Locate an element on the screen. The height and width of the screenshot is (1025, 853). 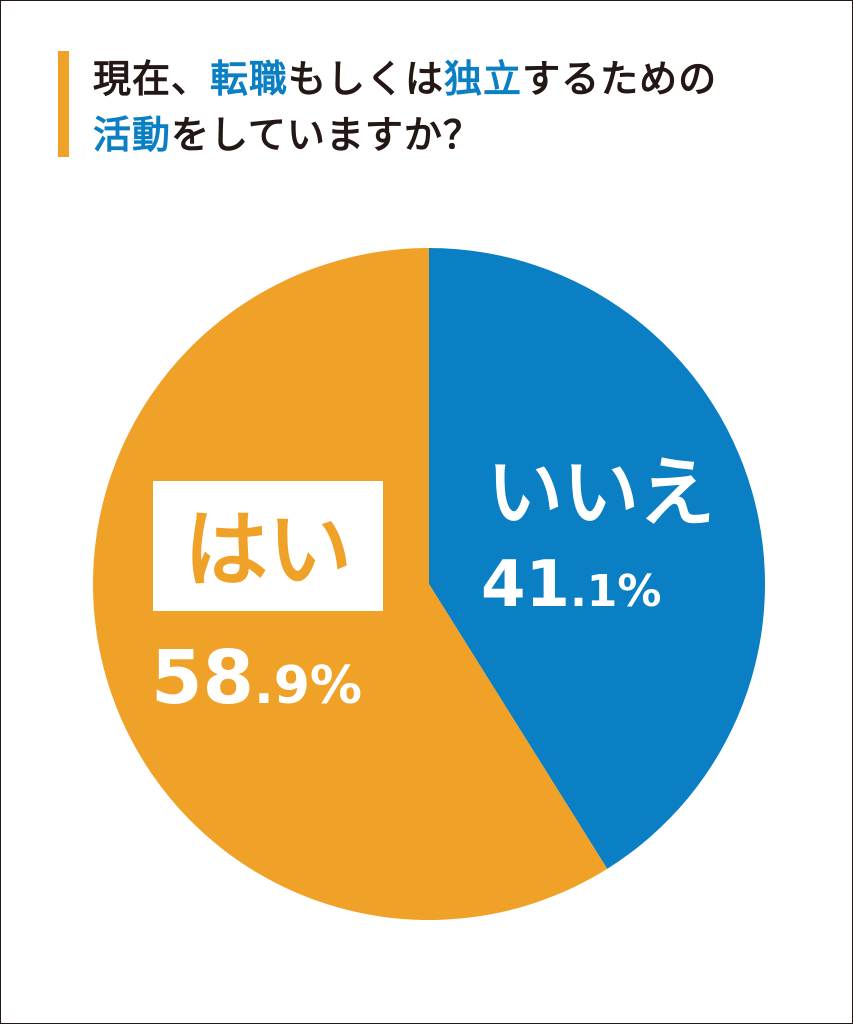
slice-label-no: いいえ is located at coordinates (601, 492).